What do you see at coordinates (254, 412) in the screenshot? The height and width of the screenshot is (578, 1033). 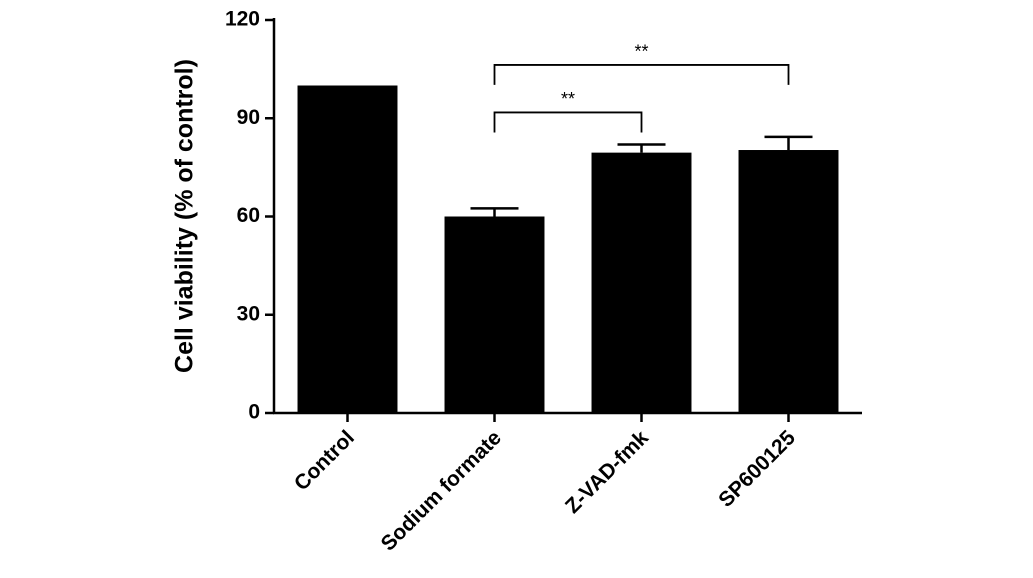 I see `y-tick-label: 0` at bounding box center [254, 412].